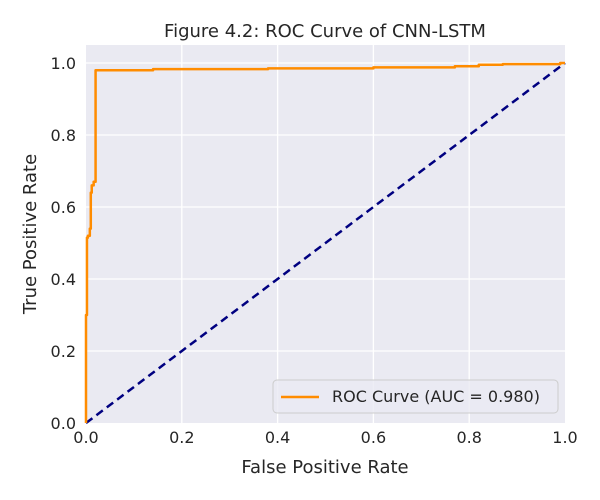 This screenshot has width=600, height=500. I want to click on y-tick-label: 0.8, so click(63, 135).